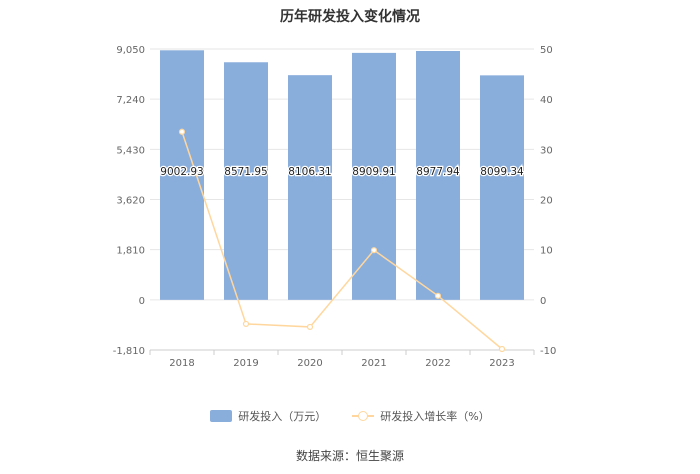 This screenshot has width=700, height=474. I want to click on left-tick-label: 0, so click(142, 301).